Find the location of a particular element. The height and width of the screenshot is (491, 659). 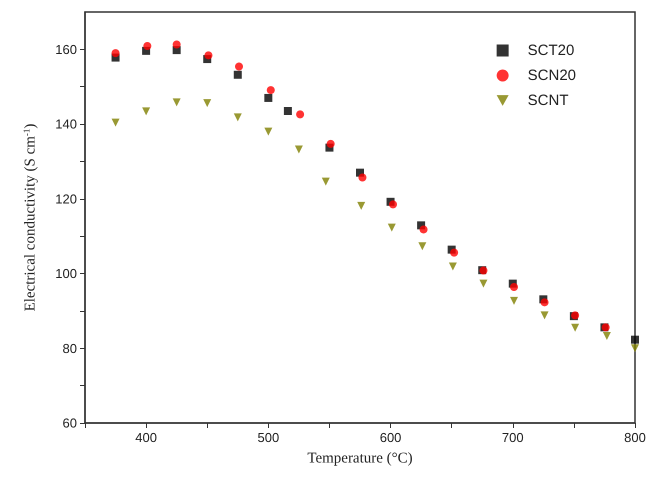

legend-label: SCN20 is located at coordinates (552, 75).